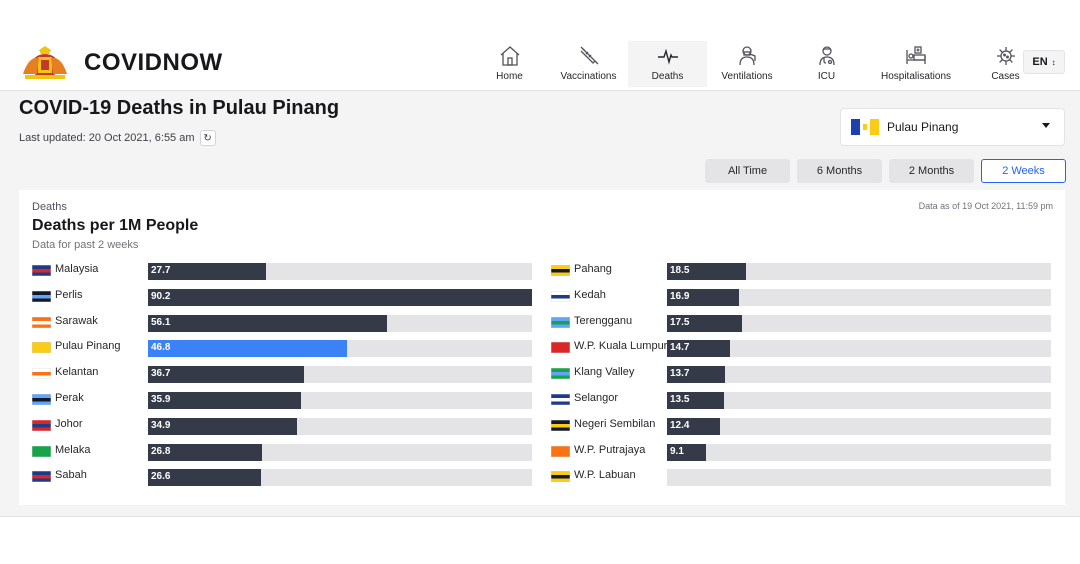 Image resolution: width=1080 pixels, height=564 pixels. What do you see at coordinates (859, 400) in the screenshot?
I see `bar-track: 13.5` at bounding box center [859, 400].